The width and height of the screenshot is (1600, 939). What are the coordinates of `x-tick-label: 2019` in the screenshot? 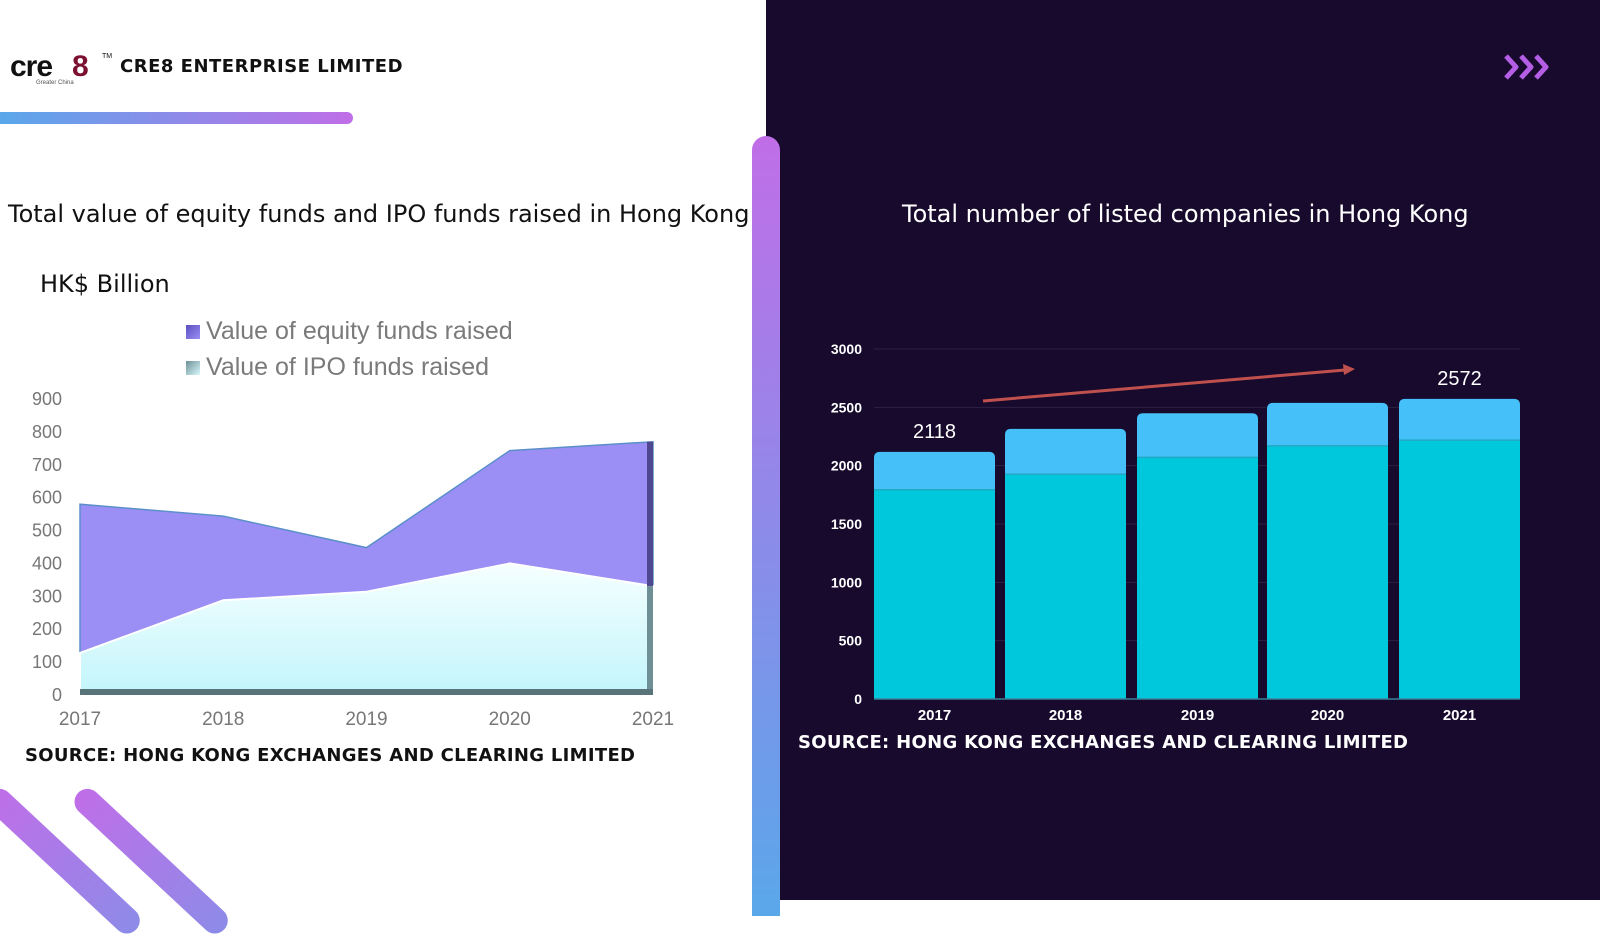 It's located at (1197, 715).